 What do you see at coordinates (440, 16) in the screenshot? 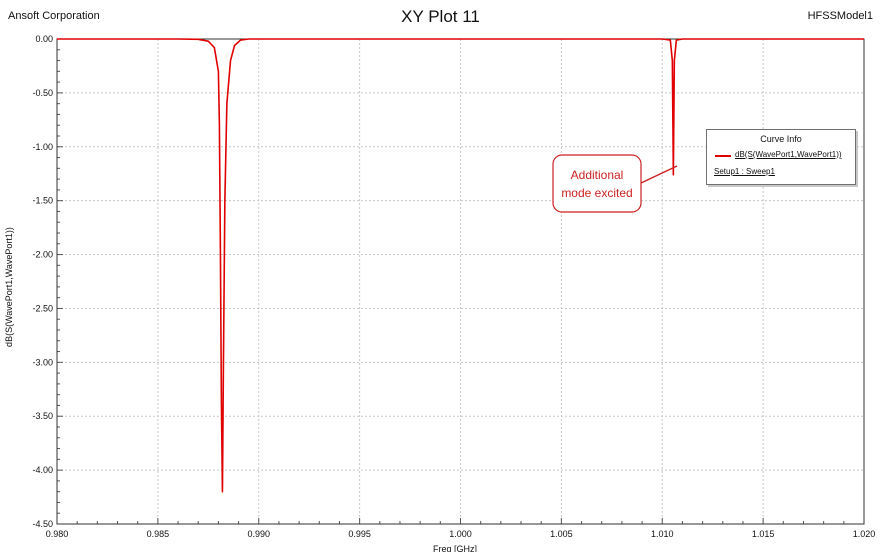
I see `plot-title: XY Plot 11` at bounding box center [440, 16].